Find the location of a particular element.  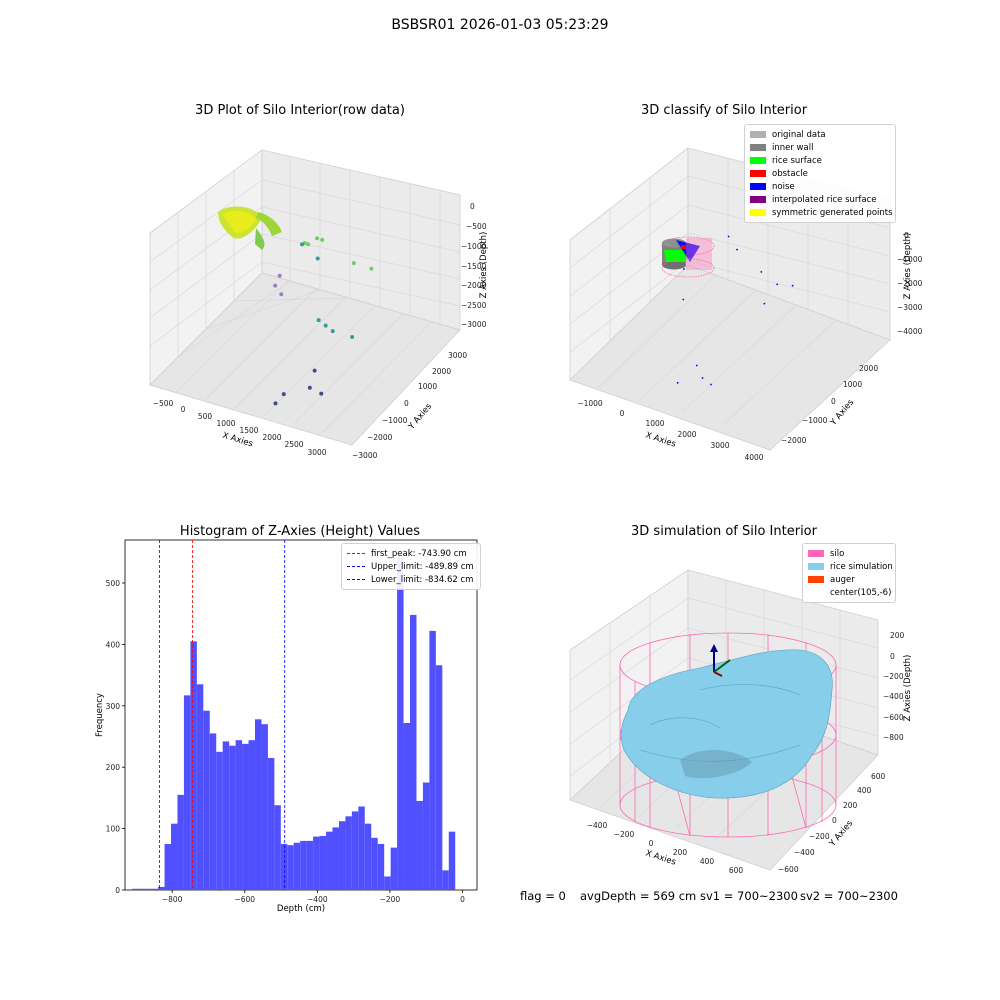

classify-silo-cluster is located at coordinates (688, 257).